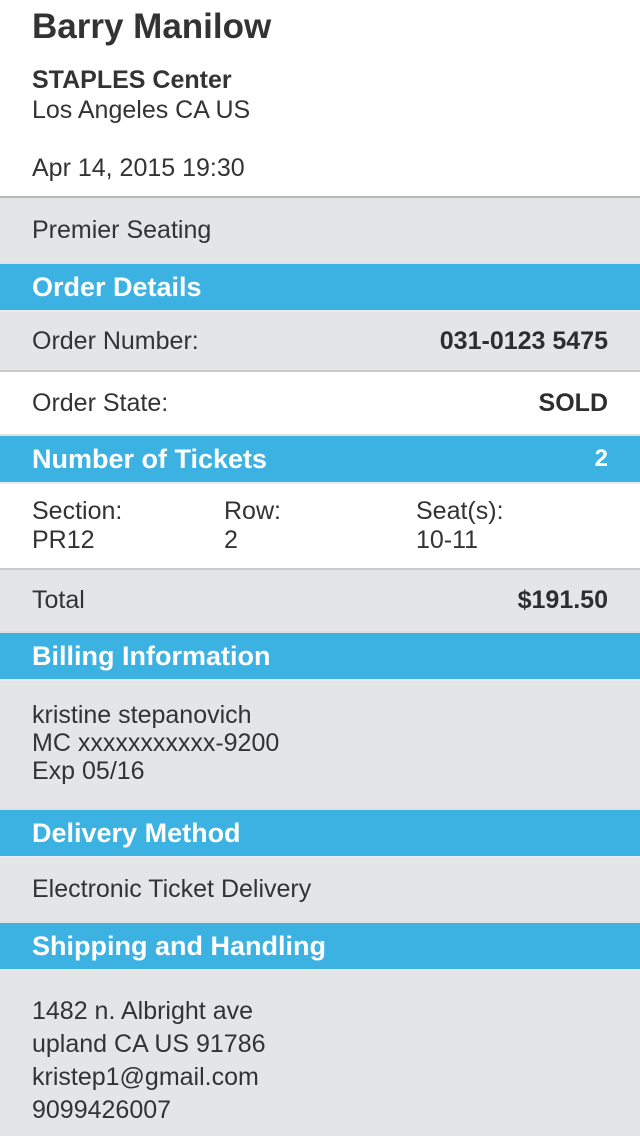  Describe the element at coordinates (145, 1077) in the screenshot. I see `shipping-email: kristep1@gmail.com` at that location.